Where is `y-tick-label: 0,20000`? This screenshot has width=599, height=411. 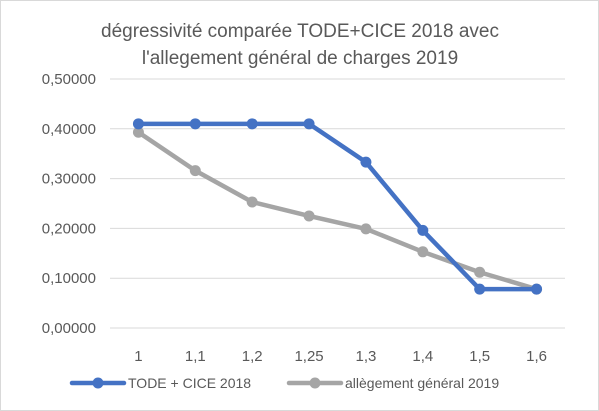 y-tick-label: 0,20000 is located at coordinates (69, 228).